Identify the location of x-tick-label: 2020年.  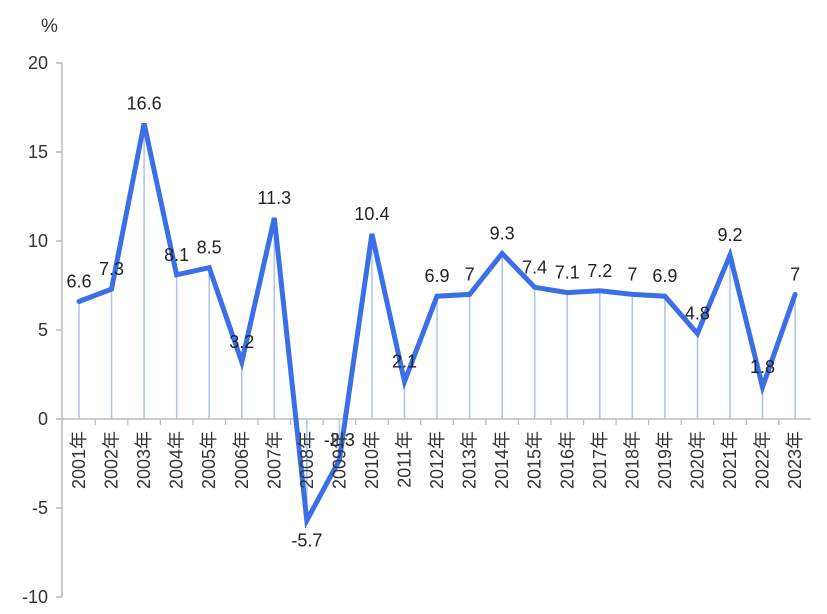
(697, 460).